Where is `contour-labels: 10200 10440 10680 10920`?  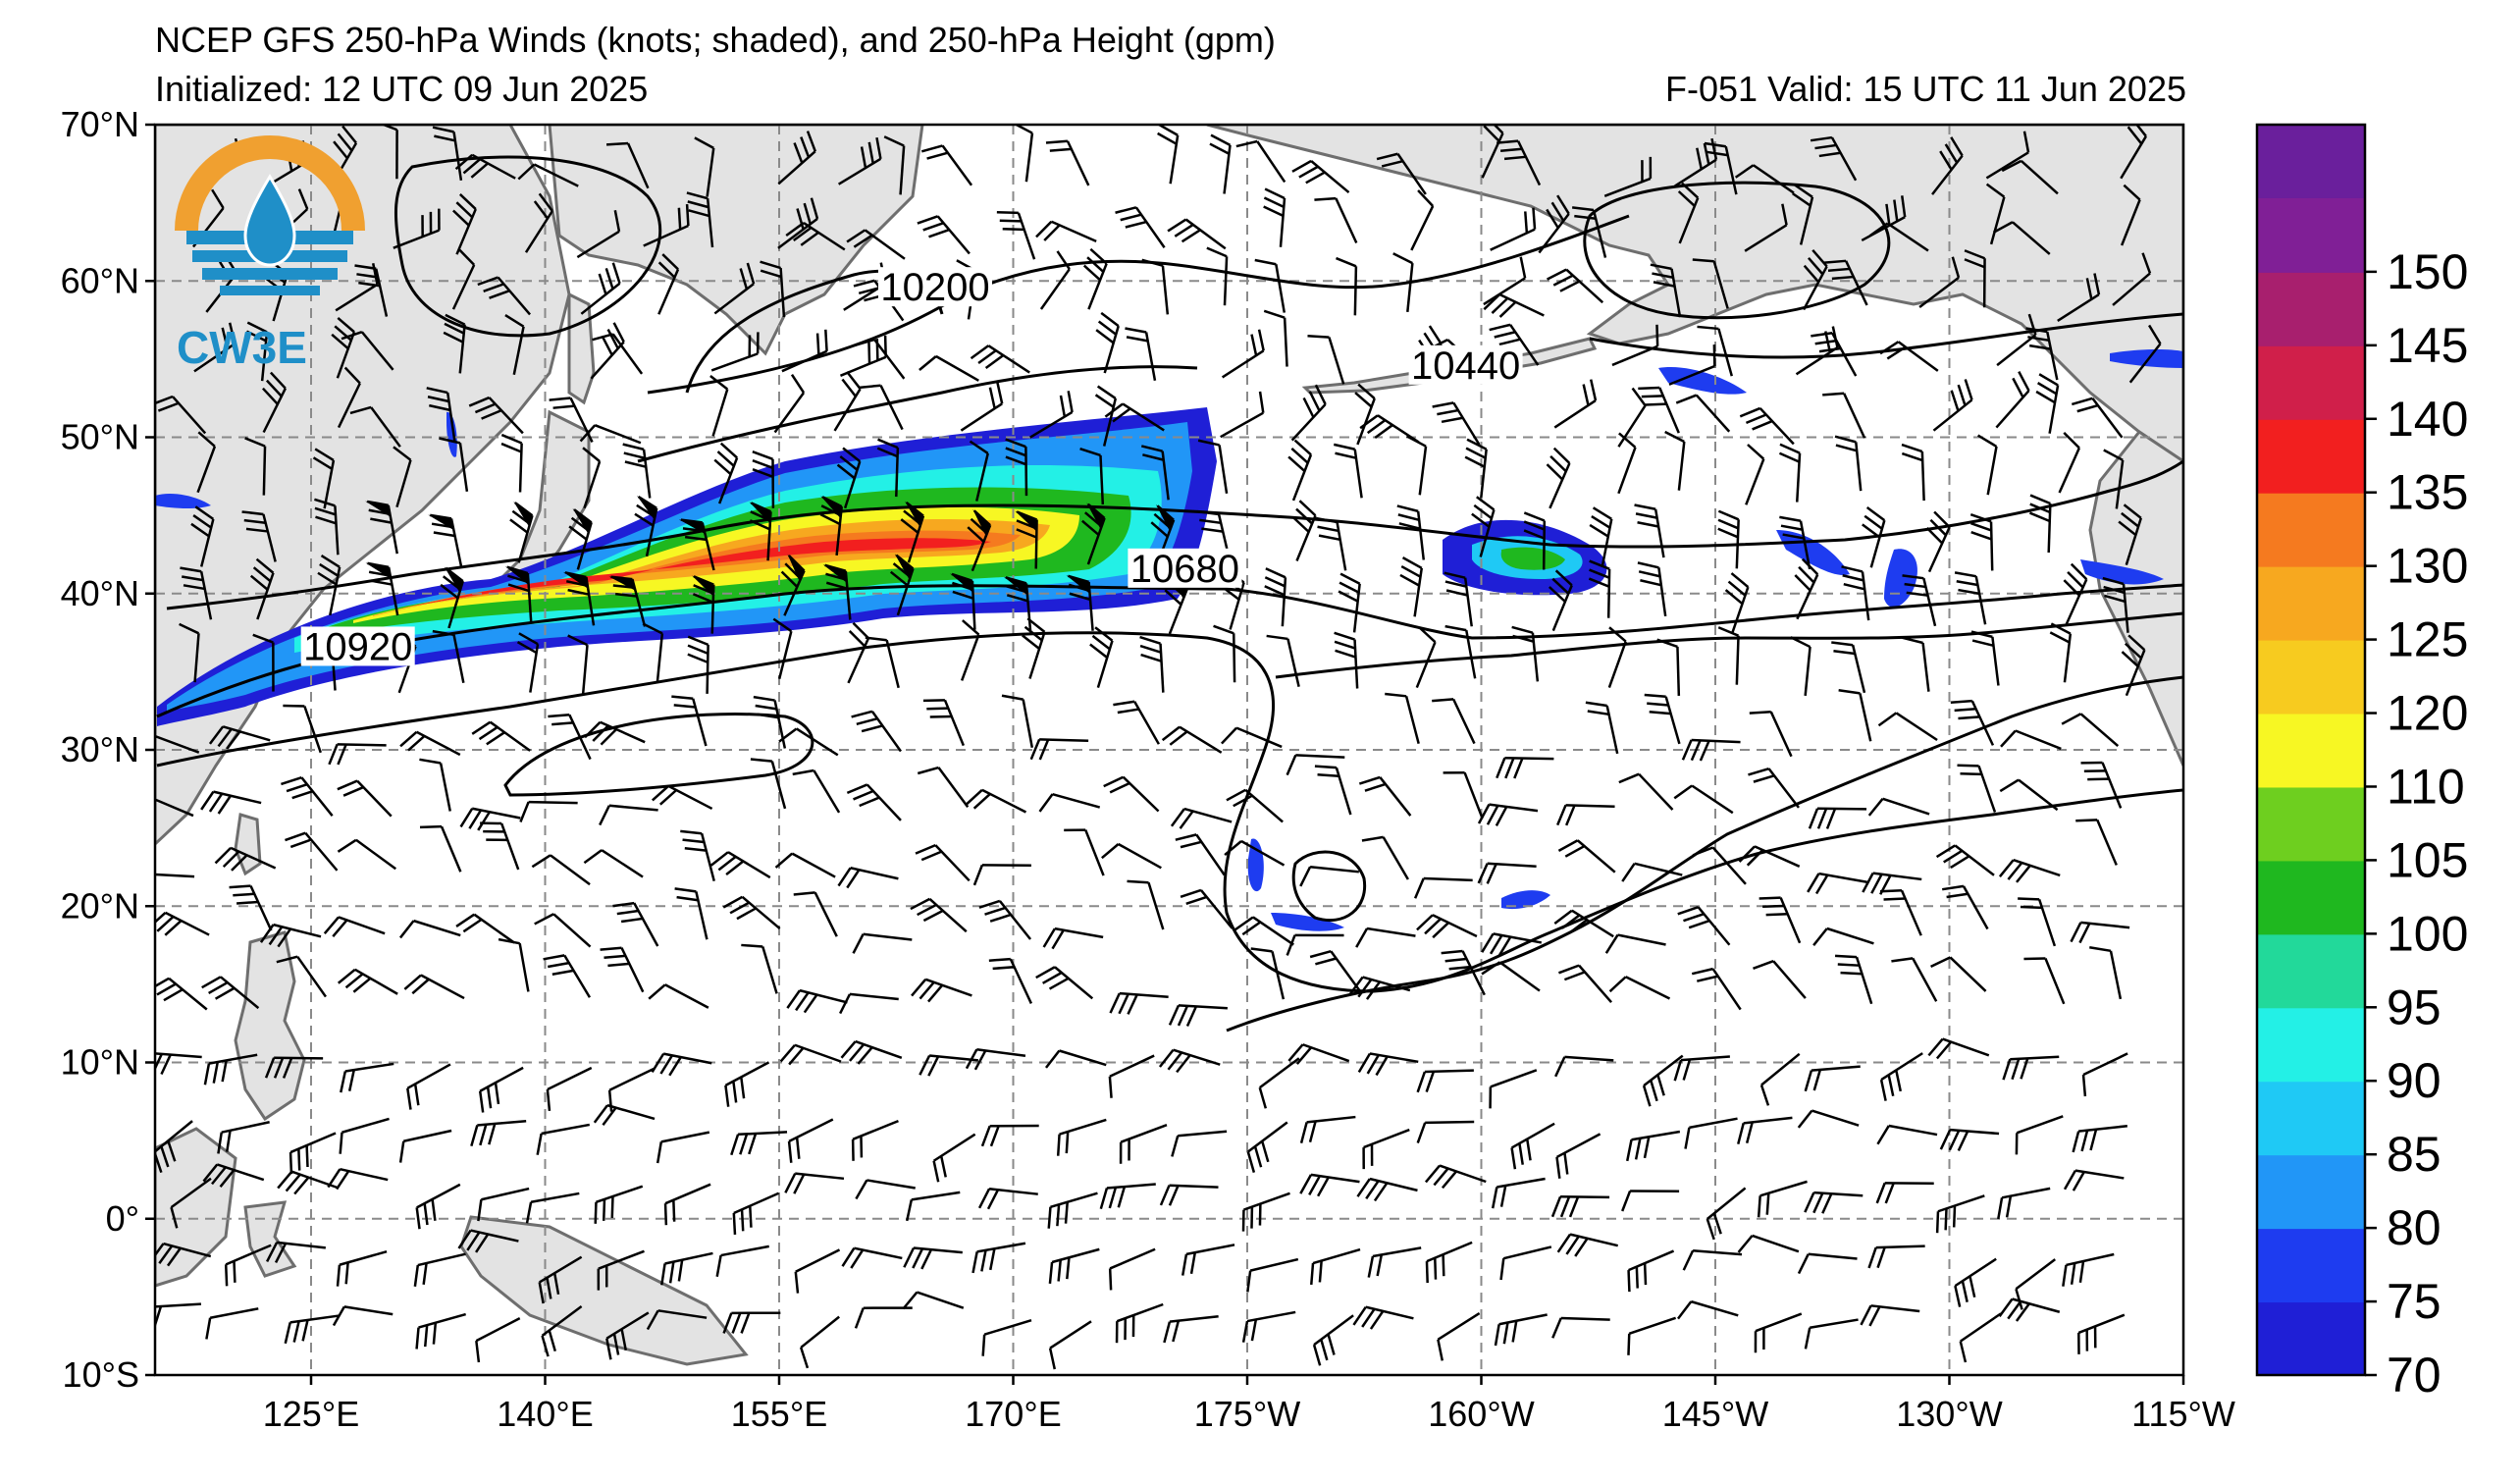 contour-labels: 10200 10440 10680 10920 is located at coordinates (911, 467).